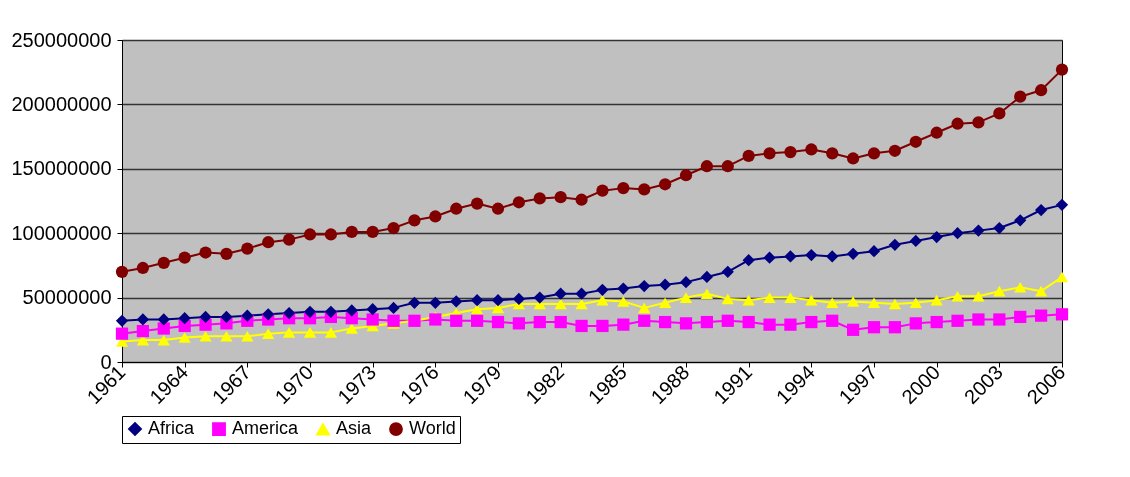  Describe the element at coordinates (171, 428) in the screenshot. I see `legend-label: Africa` at that location.